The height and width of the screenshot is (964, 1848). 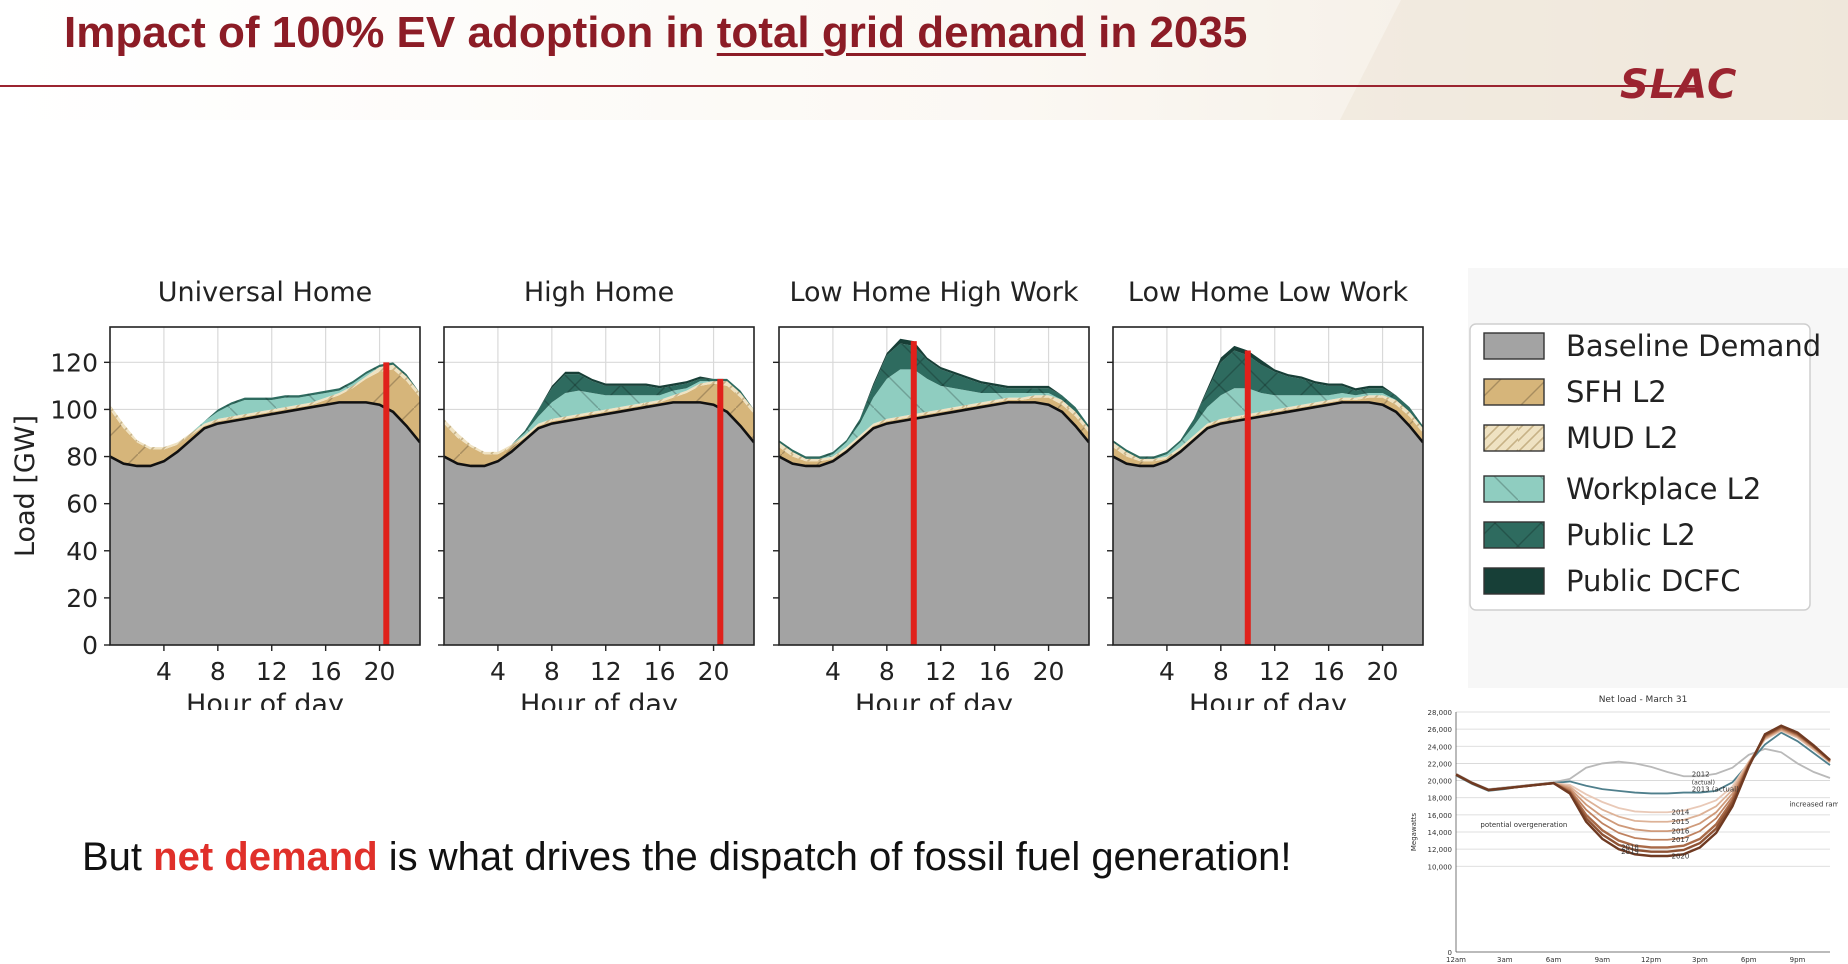 I want to click on inset-series-label: 2019, so click(x=1630, y=852).